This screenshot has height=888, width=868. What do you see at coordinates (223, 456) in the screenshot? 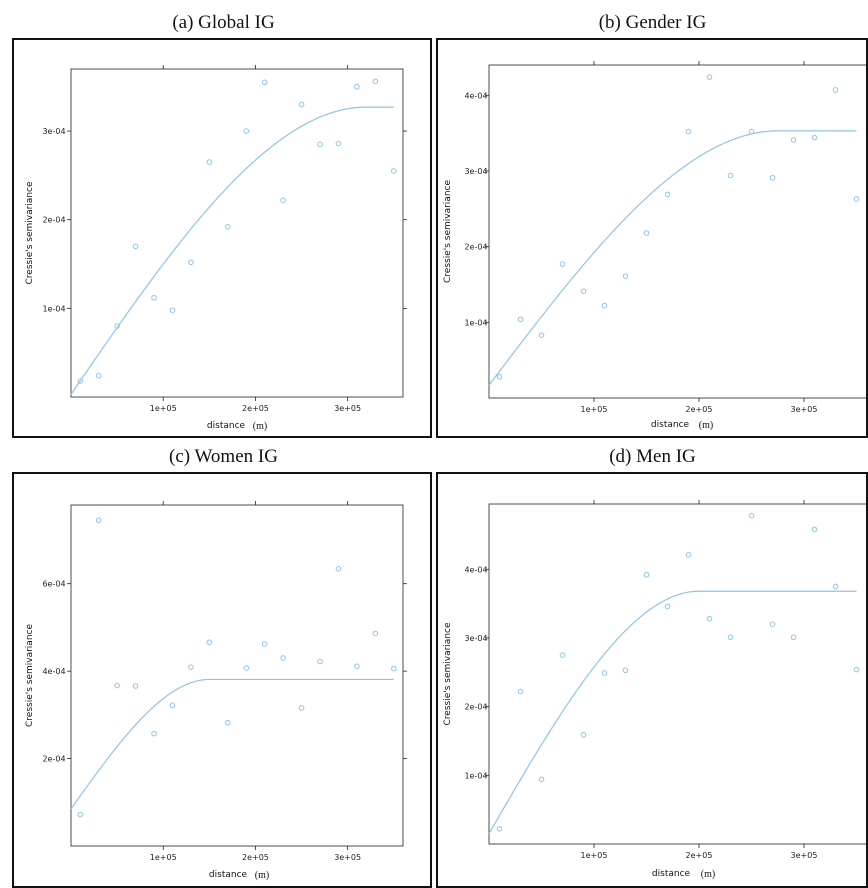
I see `panel-c-title: (c) Women IG` at bounding box center [223, 456].